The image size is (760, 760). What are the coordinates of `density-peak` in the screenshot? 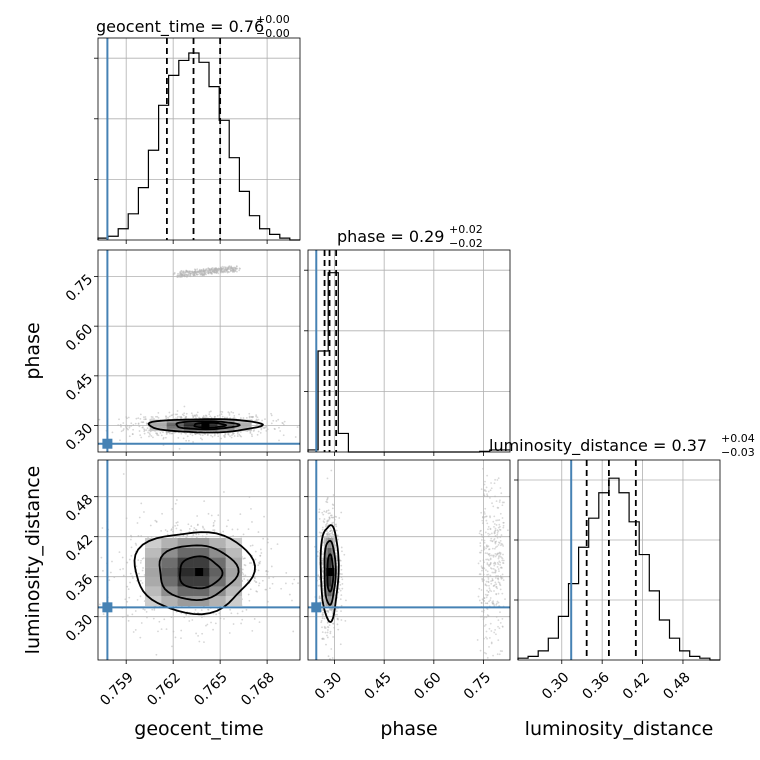 It's located at (205, 425).